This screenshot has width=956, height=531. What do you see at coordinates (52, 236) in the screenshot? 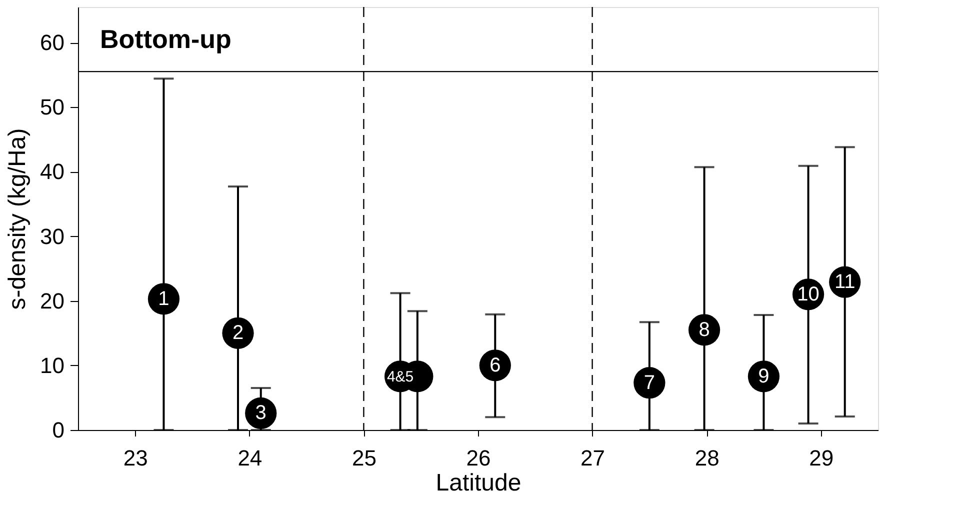
I see `y-tick-label: 30` at bounding box center [52, 236].